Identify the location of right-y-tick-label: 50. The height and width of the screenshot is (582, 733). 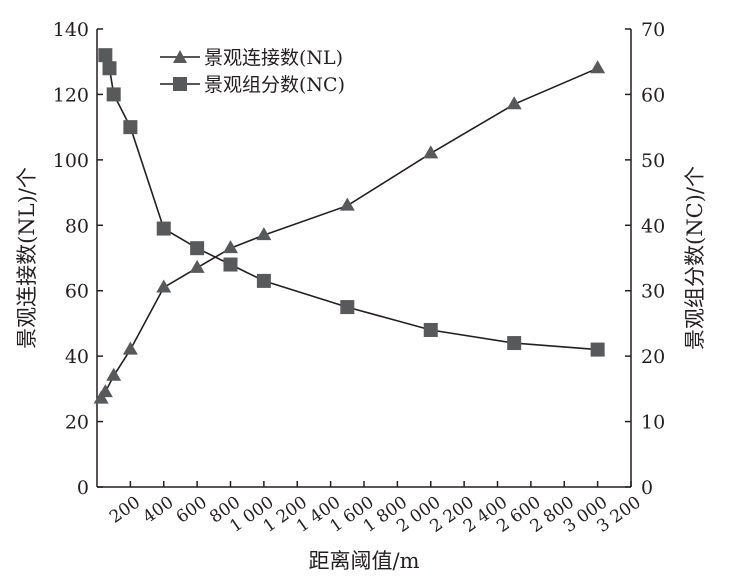
(653, 161).